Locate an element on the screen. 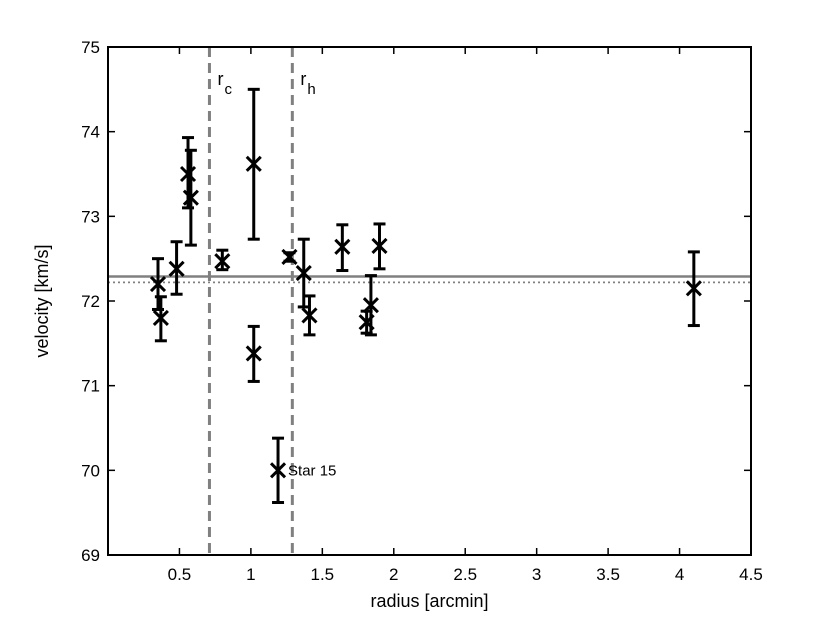 This screenshot has width=830, height=625. x-tick-label: 2 is located at coordinates (393, 574).